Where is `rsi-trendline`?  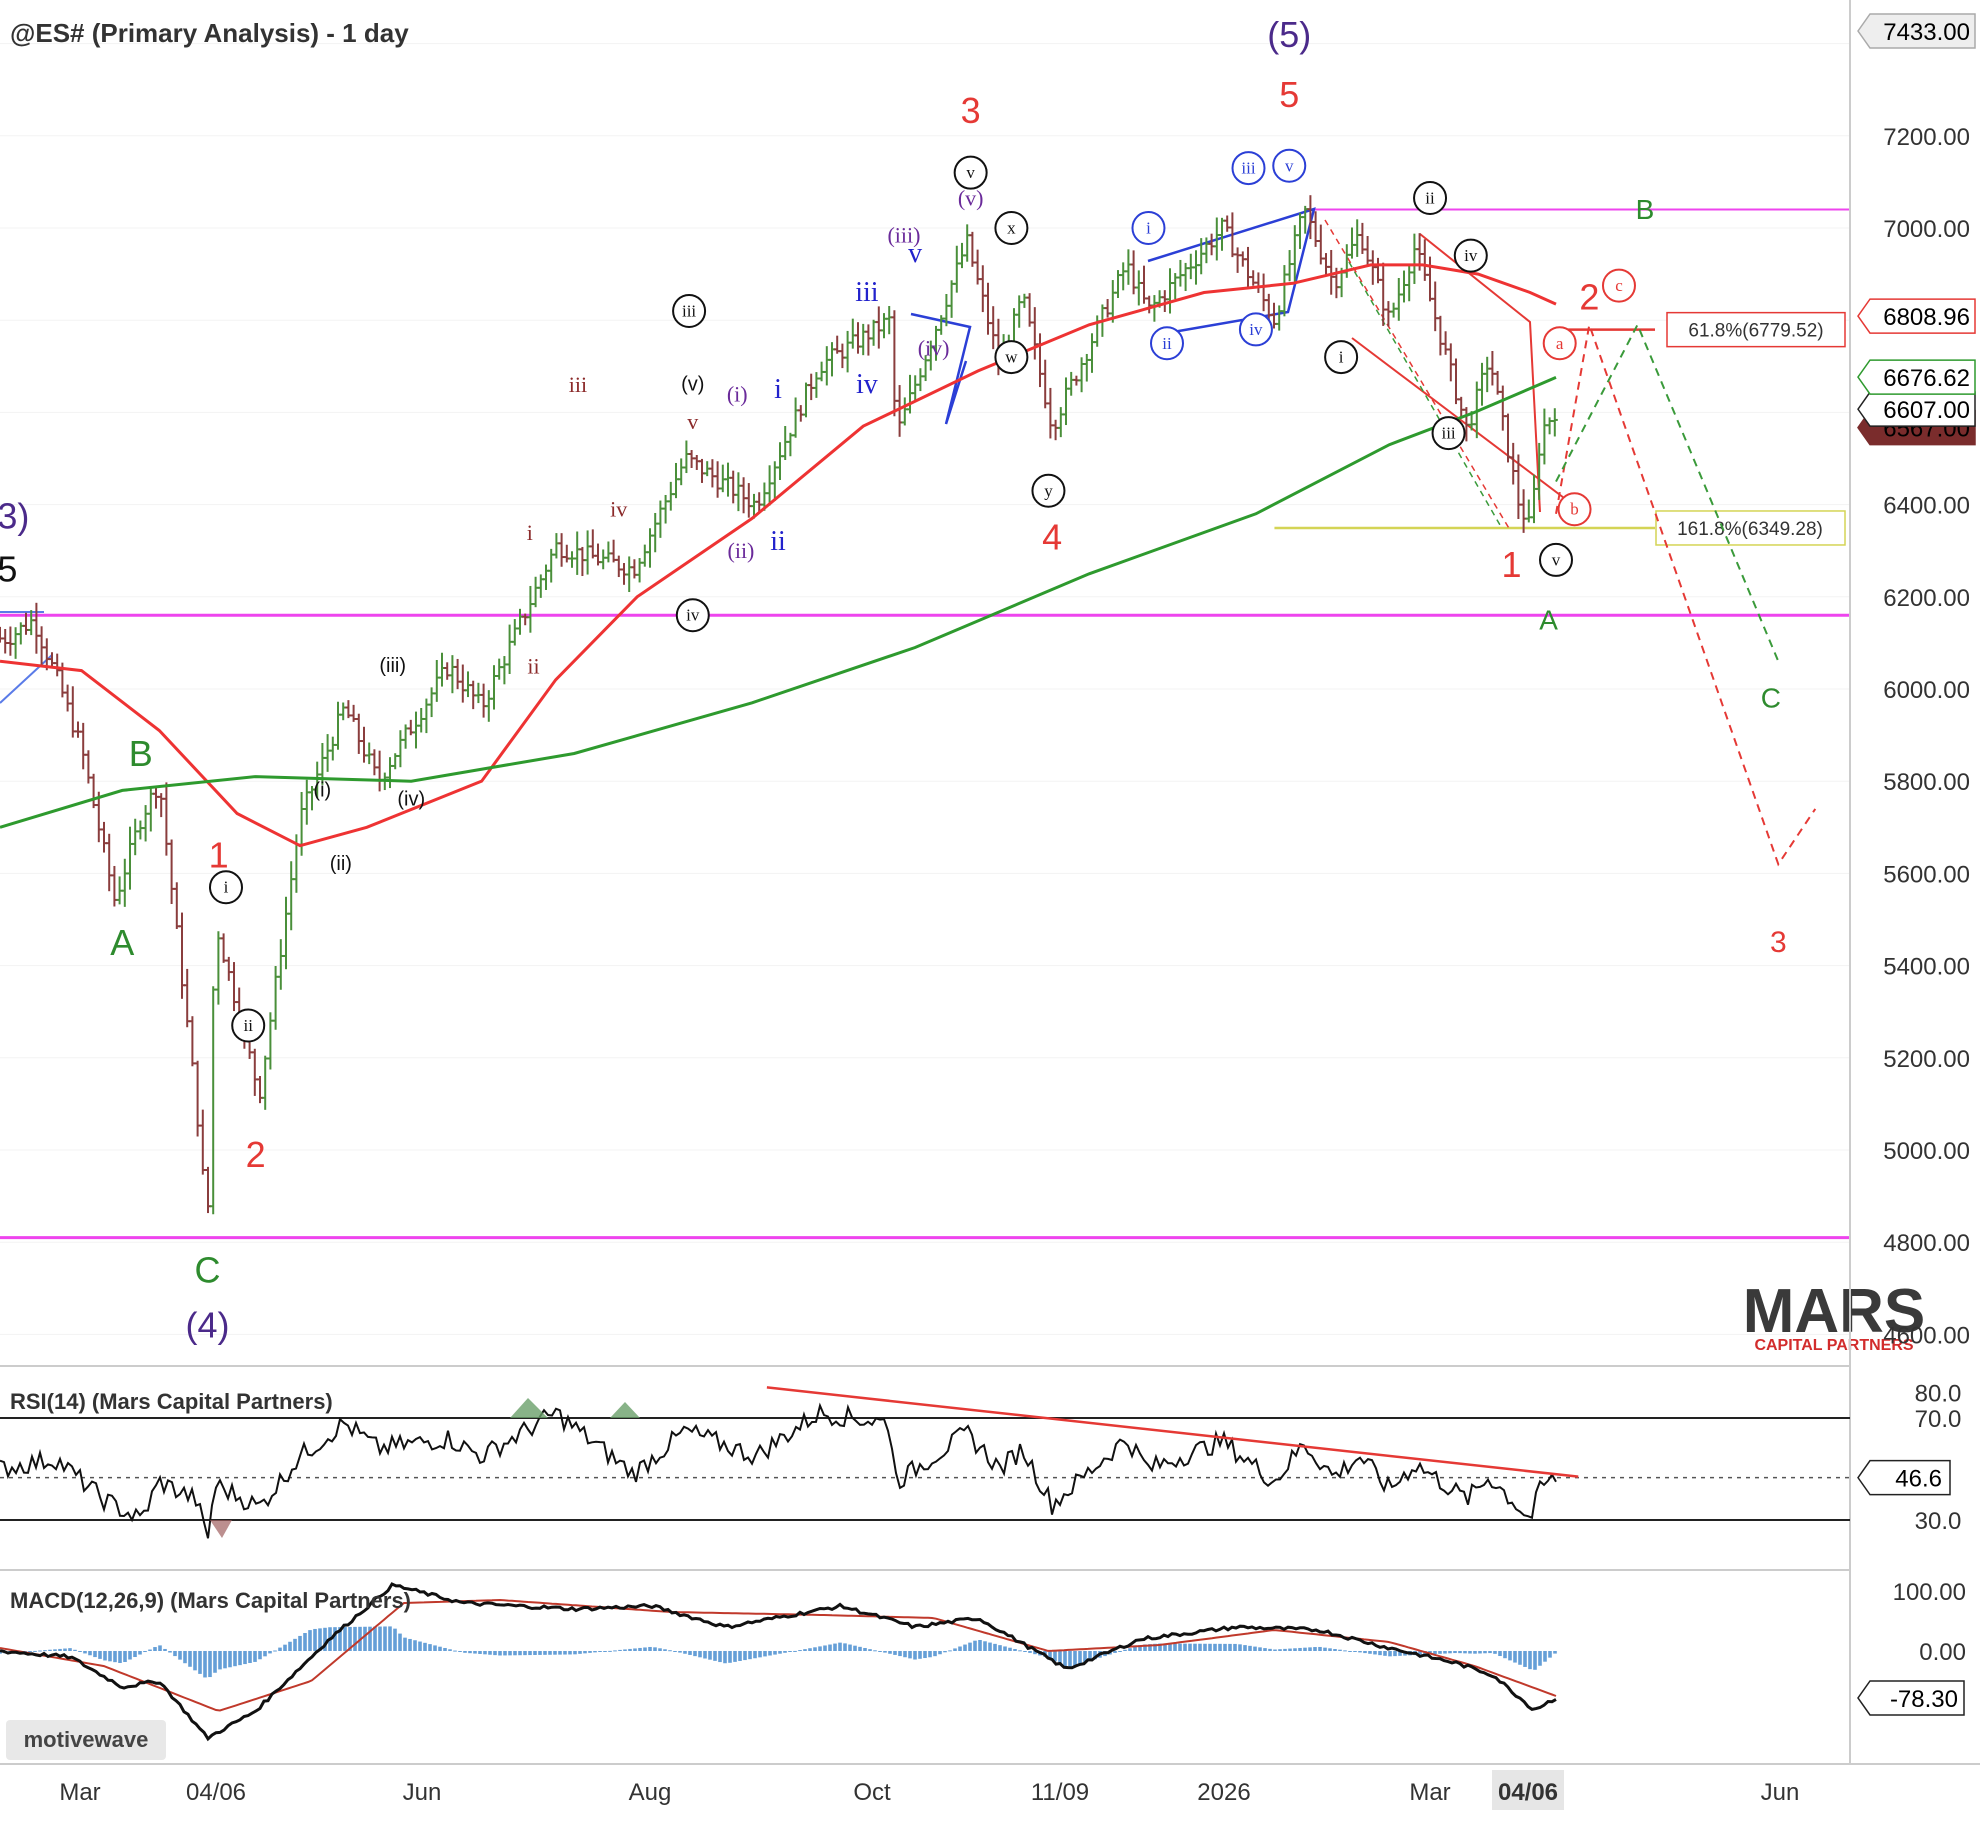
rsi-trendline is located at coordinates (1172, 1432).